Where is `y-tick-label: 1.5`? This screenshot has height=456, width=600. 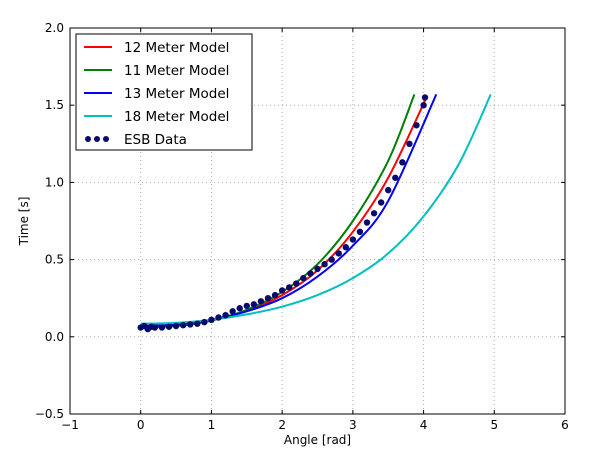
y-tick-label: 1.5 is located at coordinates (54, 105).